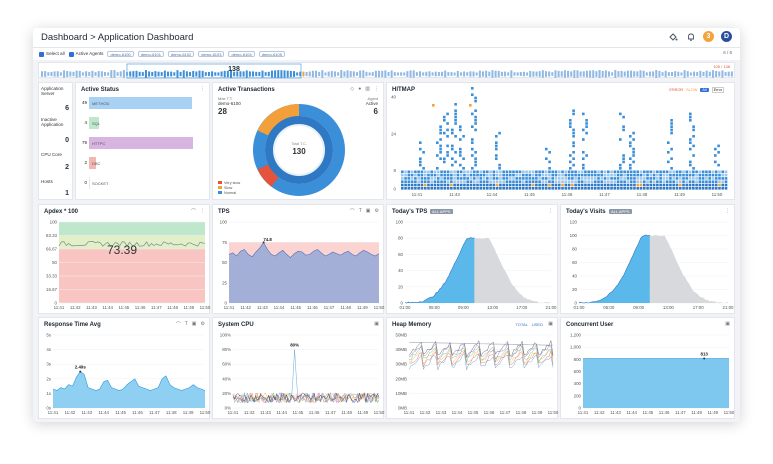  What do you see at coordinates (51, 154) in the screenshot?
I see `status-label: CPU Core` at bounding box center [51, 154].